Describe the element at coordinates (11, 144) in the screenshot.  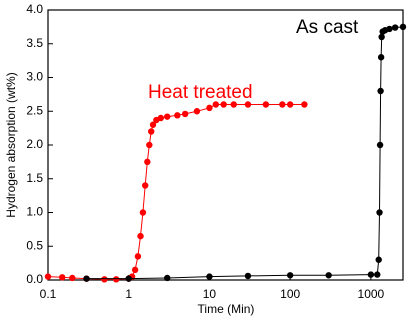
I see `y-axis-label: Hydrogen absorption (wt%)` at that location.